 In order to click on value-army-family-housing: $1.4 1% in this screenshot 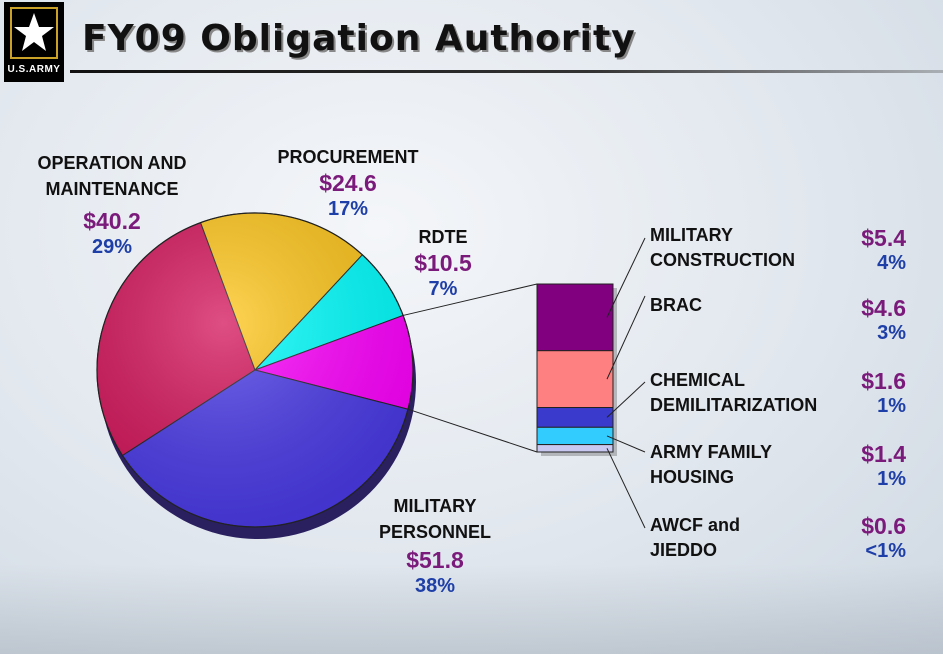, I will do `click(861, 467)`.